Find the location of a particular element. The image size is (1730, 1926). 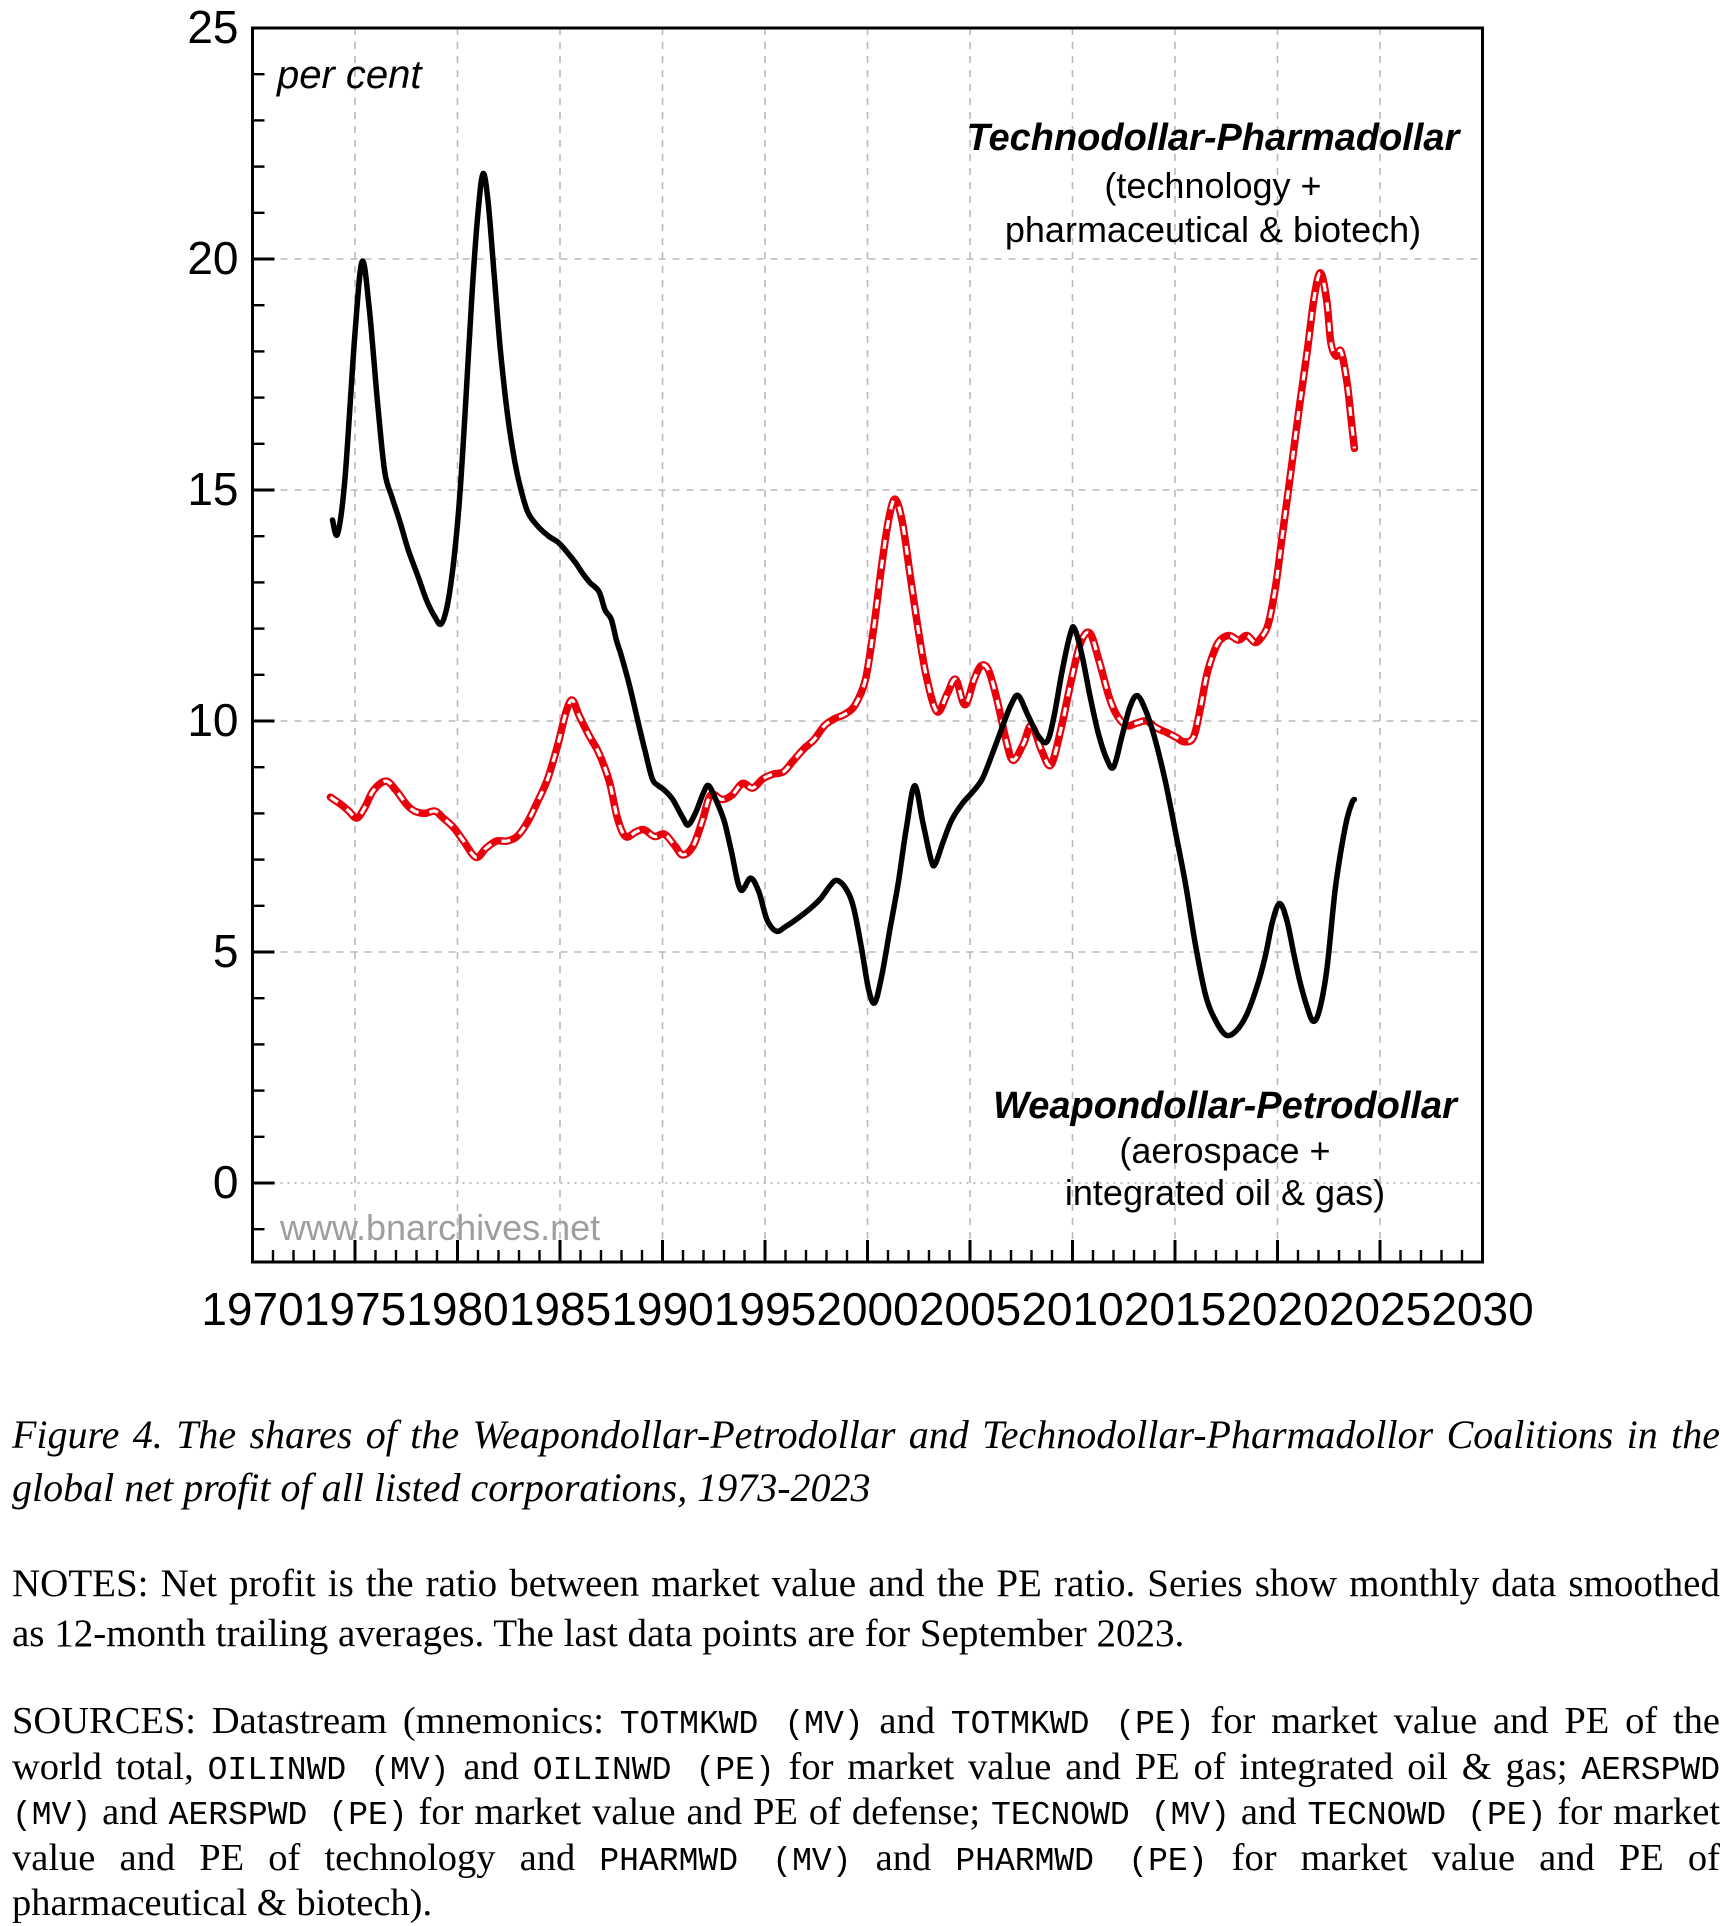

source-mnemonic: AERSPWD (MV) is located at coordinates (866, 1793).